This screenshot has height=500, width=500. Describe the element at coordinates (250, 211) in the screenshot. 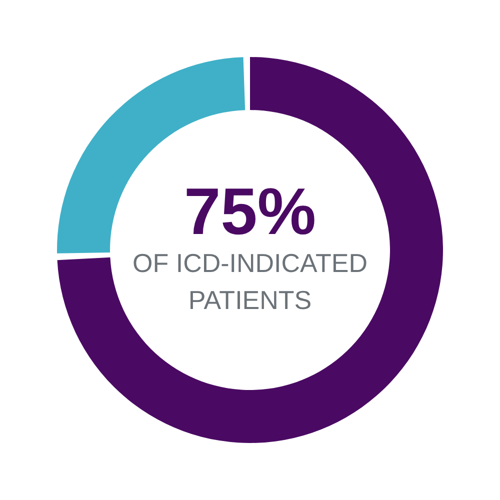

I see `data-label: 75%` at that location.